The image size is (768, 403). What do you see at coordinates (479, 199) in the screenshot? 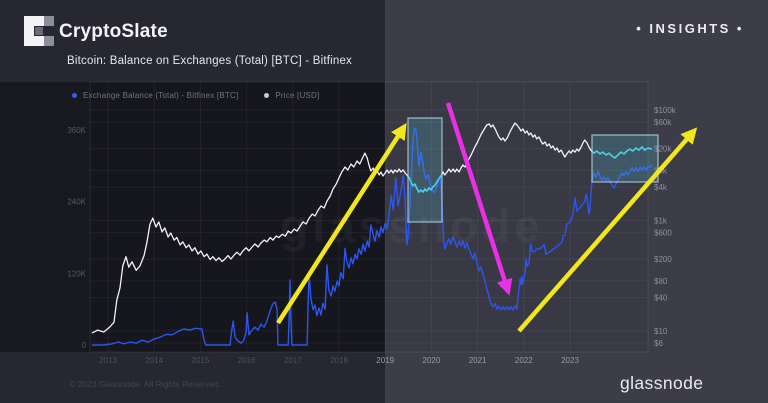
I see `down-arrow-annotation` at bounding box center [479, 199].